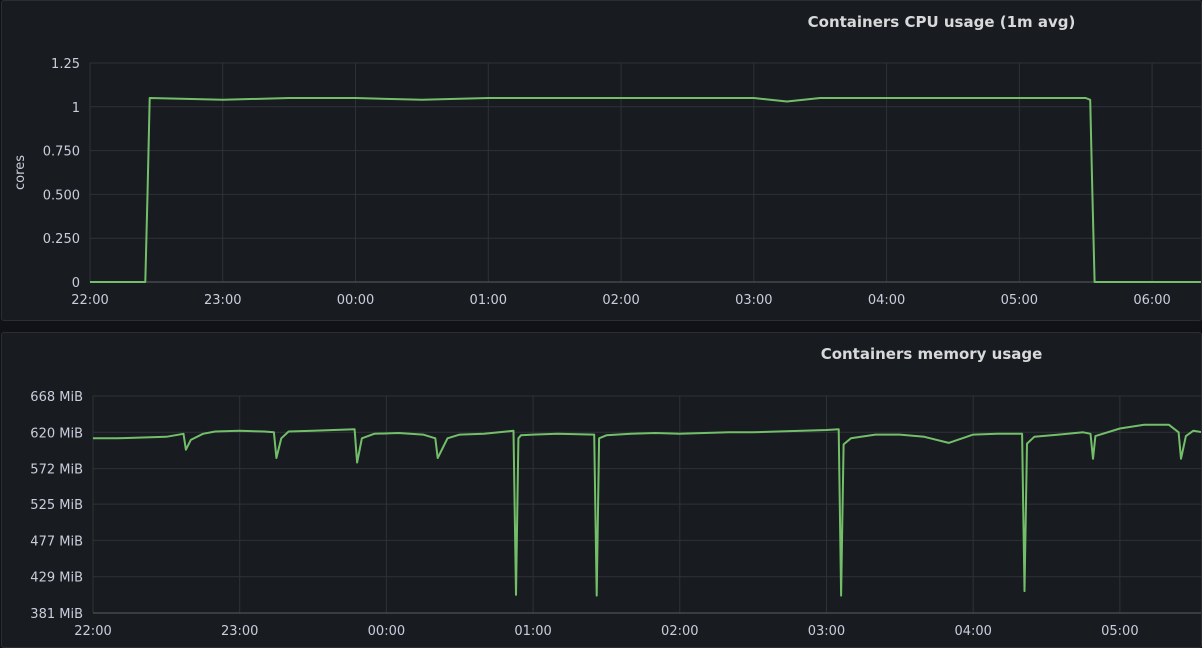 The image size is (1202, 648). I want to click on y-tick-label: 429 MiB, so click(56, 578).